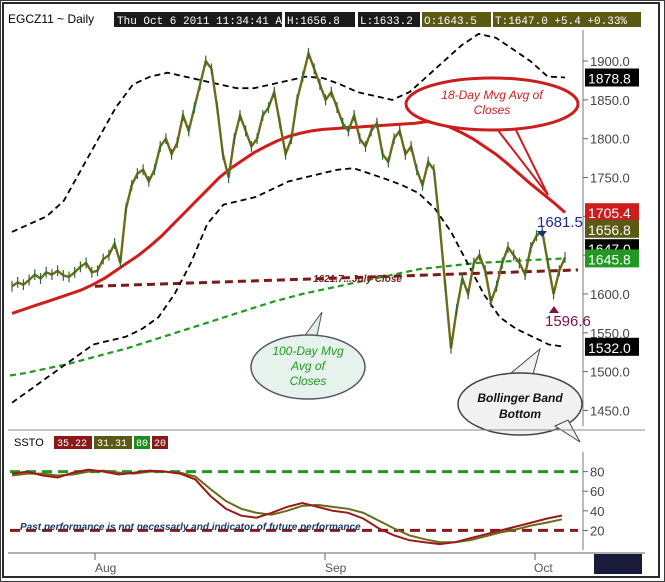 This screenshot has height=582, width=665. Describe the element at coordinates (51, 19) in the screenshot. I see `symbol-label: EGCZ11 ~ Daily` at that location.